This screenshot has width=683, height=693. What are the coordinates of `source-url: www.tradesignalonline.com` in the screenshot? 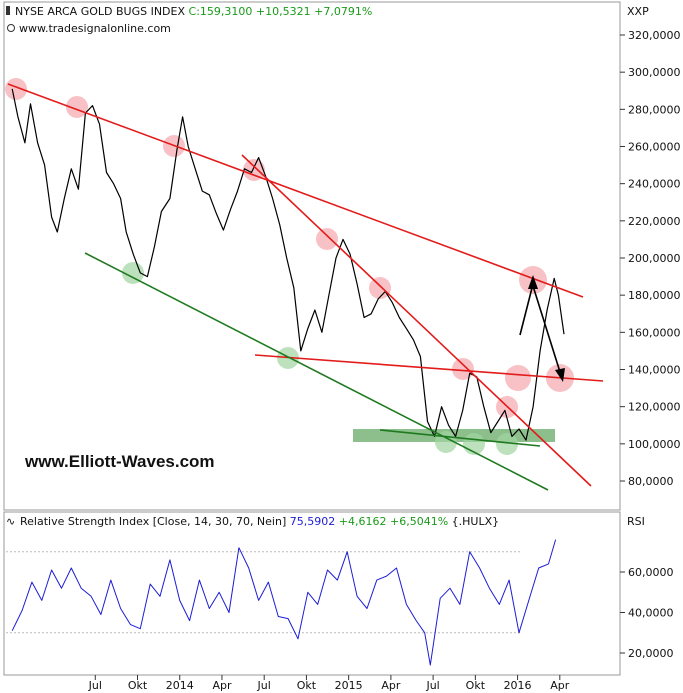 It's located at (95, 28).